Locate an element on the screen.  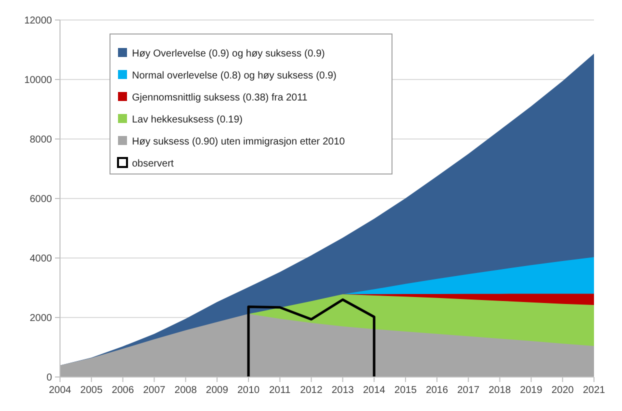
x-tick-label: 2014 is located at coordinates (374, 390).